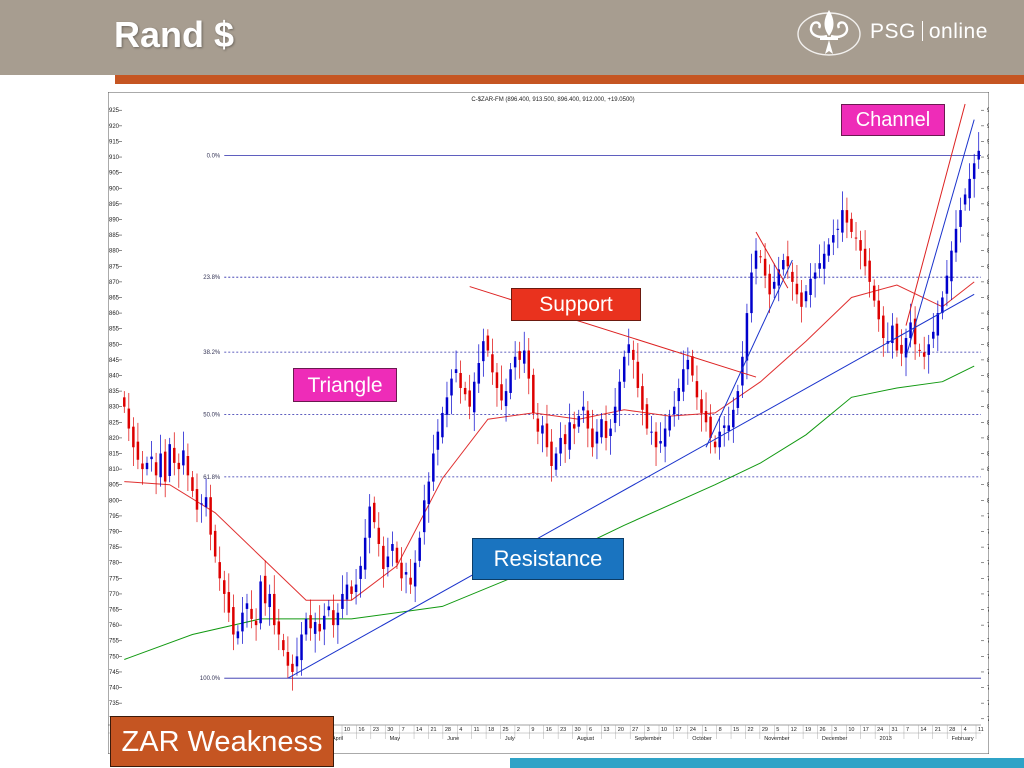 The width and height of the screenshot is (1024, 768). What do you see at coordinates (907, 730) in the screenshot?
I see `x-day-label: 7` at bounding box center [907, 730].